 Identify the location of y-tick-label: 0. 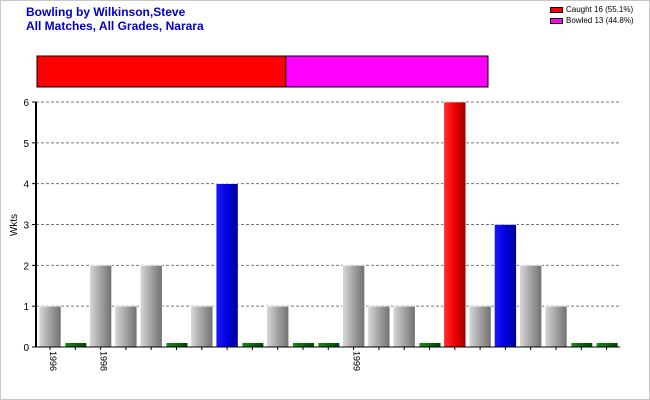
(26, 348).